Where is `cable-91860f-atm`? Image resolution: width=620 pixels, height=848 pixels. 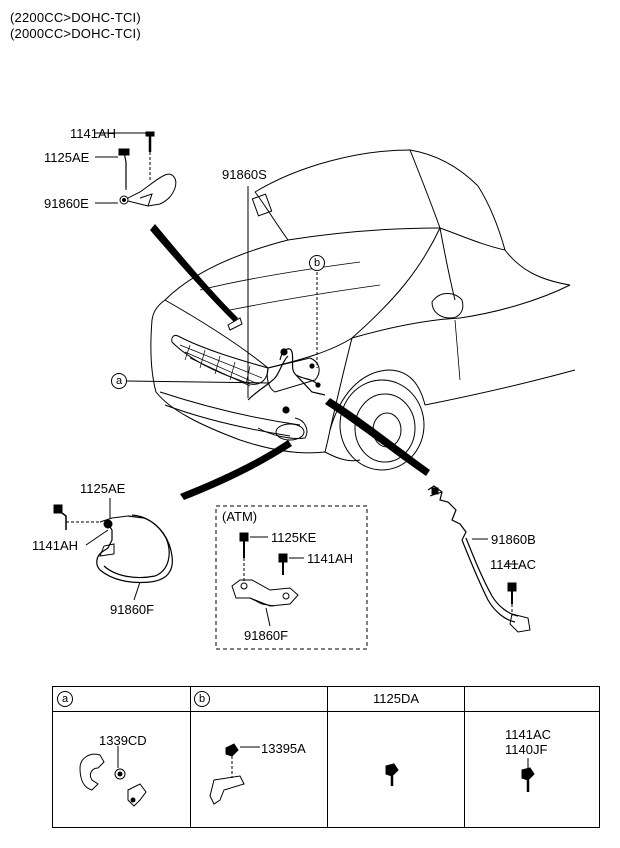 cable-91860f-atm is located at coordinates (265, 569).